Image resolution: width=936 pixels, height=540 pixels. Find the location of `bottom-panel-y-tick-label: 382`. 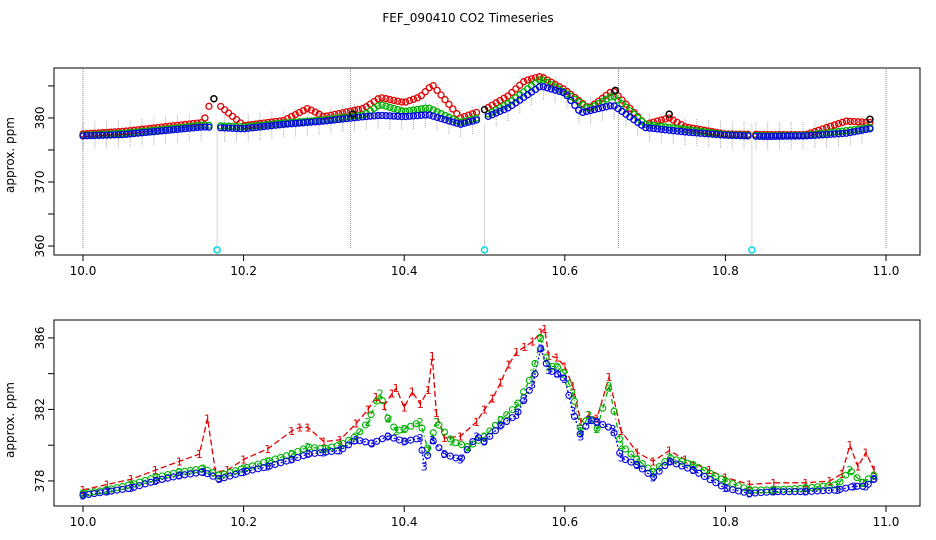

bottom-panel-y-tick-label: 382 is located at coordinates (40, 409).